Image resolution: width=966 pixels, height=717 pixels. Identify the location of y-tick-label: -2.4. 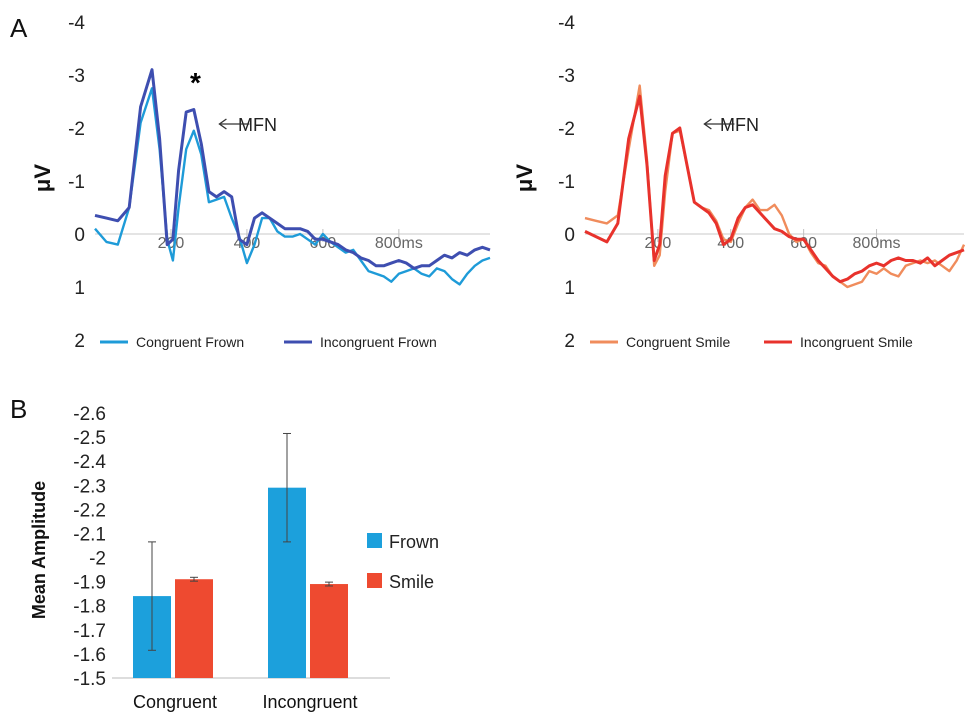
(89, 462).